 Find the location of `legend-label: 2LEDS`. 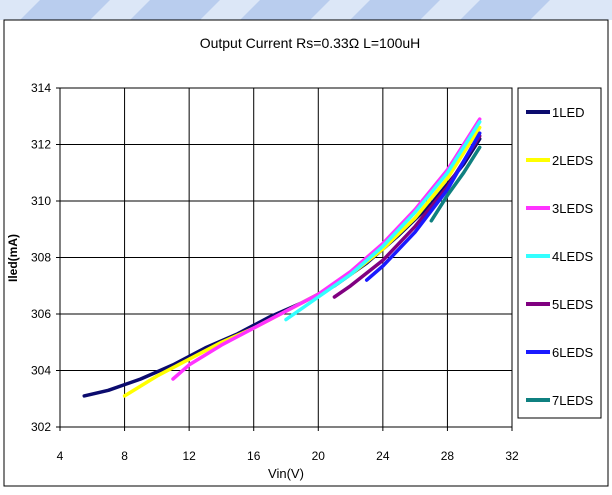

legend-label: 2LEDS is located at coordinates (573, 160).